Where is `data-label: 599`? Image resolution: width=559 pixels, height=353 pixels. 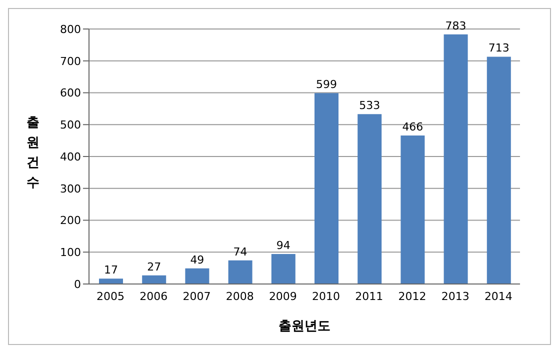
data-label: 599 is located at coordinates (326, 85).